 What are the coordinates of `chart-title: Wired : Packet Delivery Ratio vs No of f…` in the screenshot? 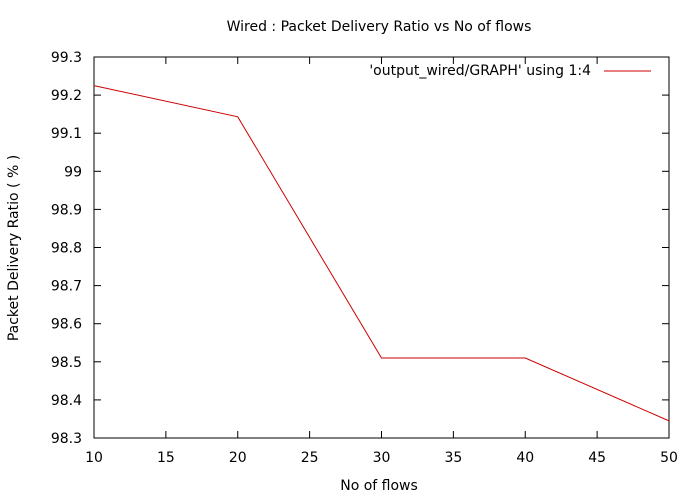 It's located at (379, 27).